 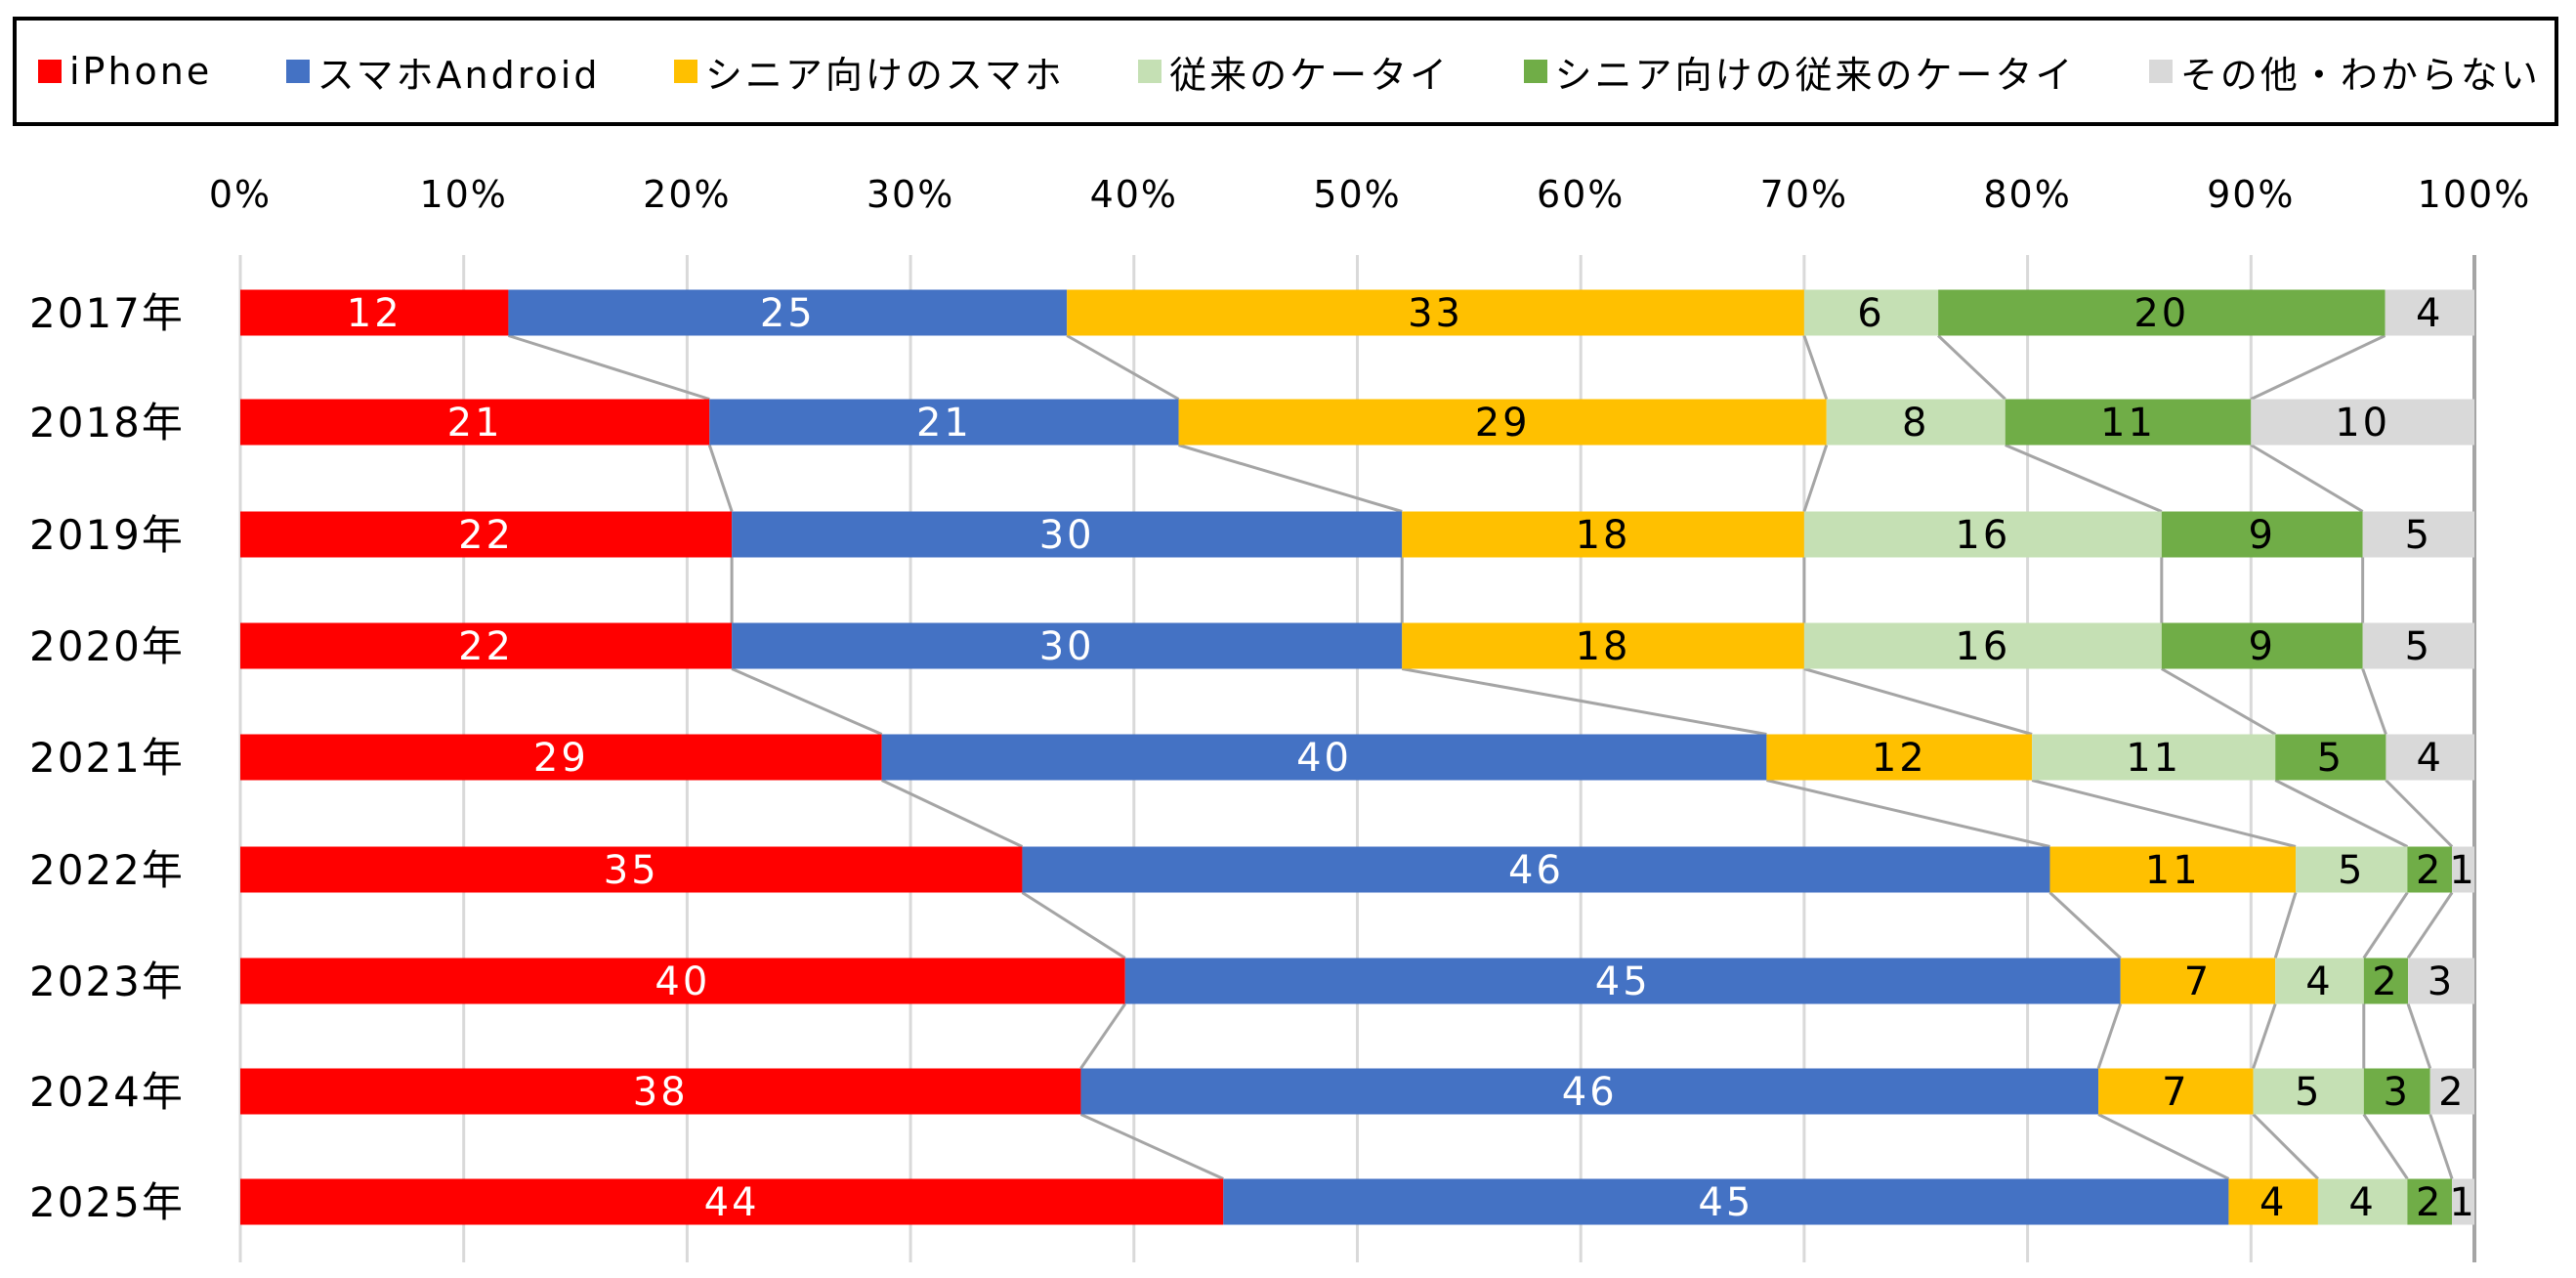 What do you see at coordinates (1134, 194) in the screenshot?
I see `x-tick-label: 40%` at bounding box center [1134, 194].